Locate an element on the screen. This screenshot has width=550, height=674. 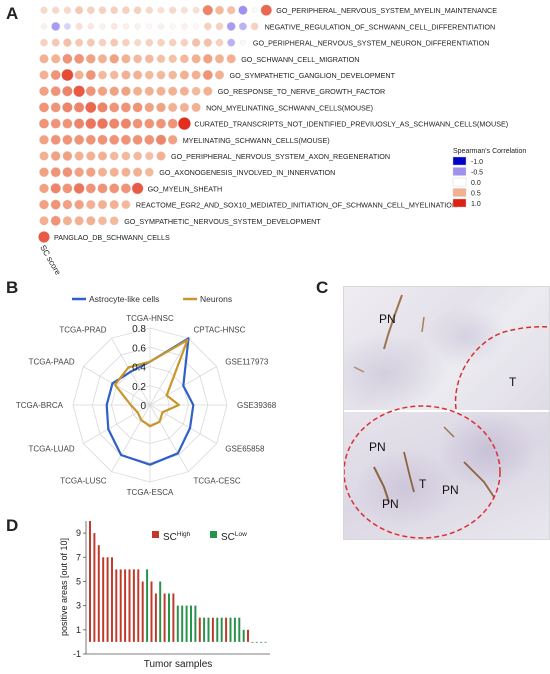
bar-y-axis-label: positive areas [out of 10] is located at coordinates (64, 587).